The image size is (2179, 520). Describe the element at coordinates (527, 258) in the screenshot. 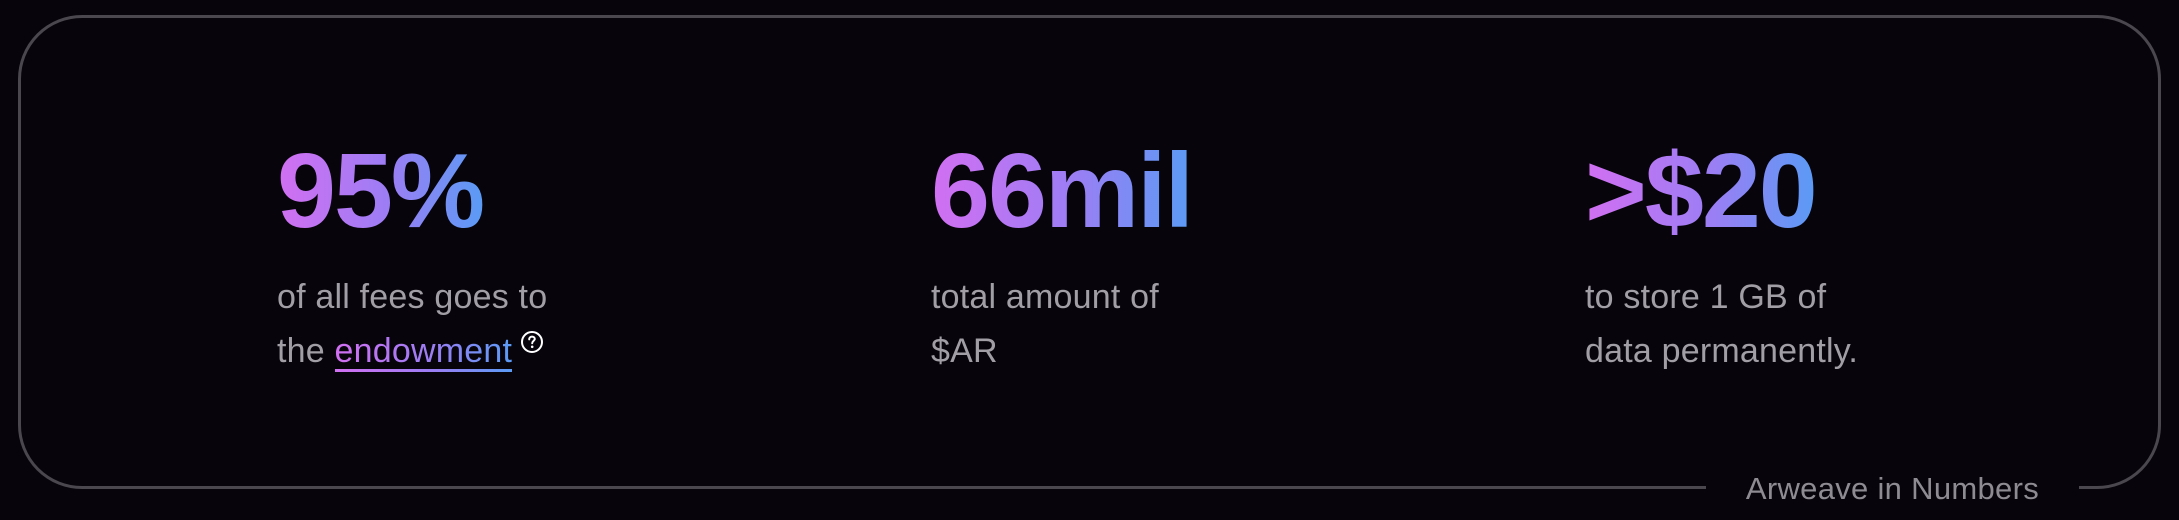

I see `stat-fees: 95% of all fees goes to the endowment` at that location.